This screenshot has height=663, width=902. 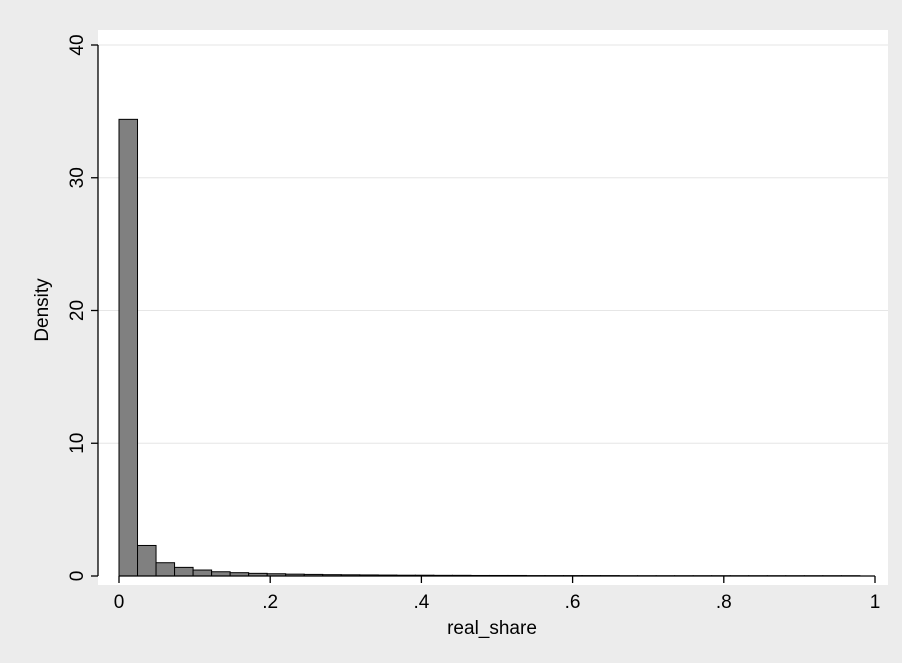 What do you see at coordinates (77, 44) in the screenshot?
I see `y-tick-label: 40` at bounding box center [77, 44].